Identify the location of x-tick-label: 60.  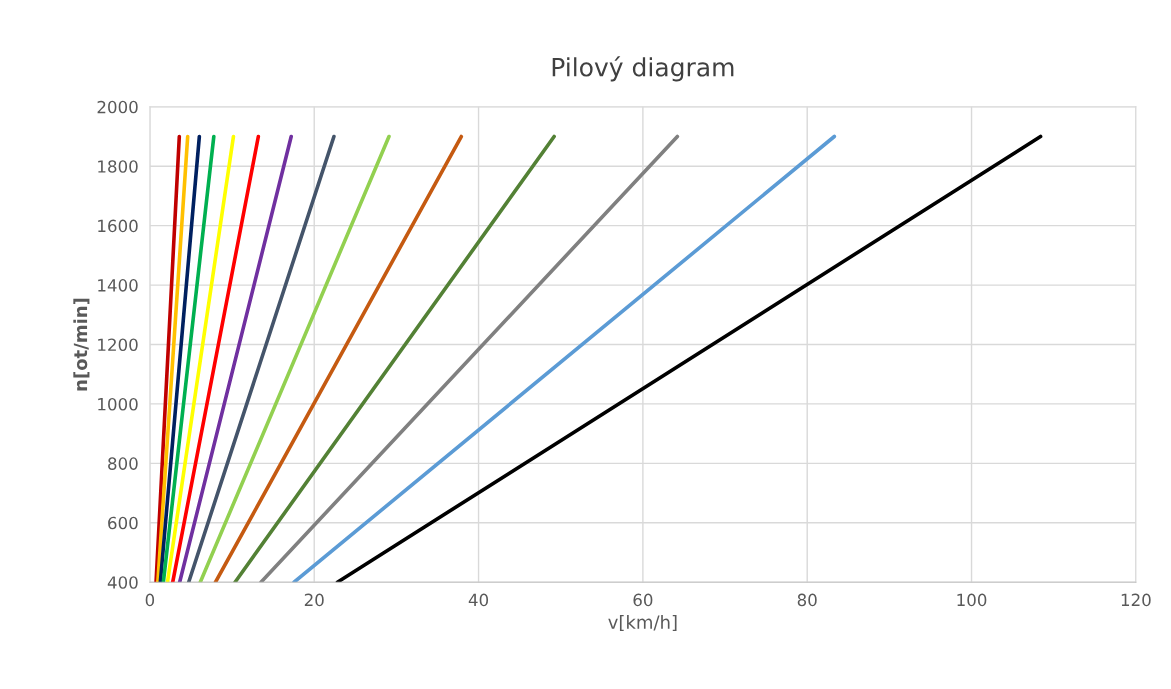
(643, 600).